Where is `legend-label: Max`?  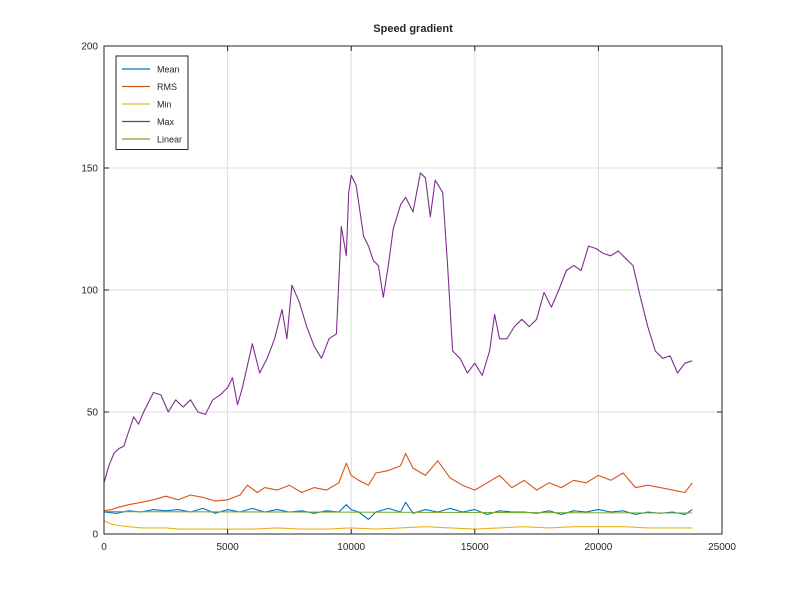
legend-label: Max is located at coordinates (166, 122).